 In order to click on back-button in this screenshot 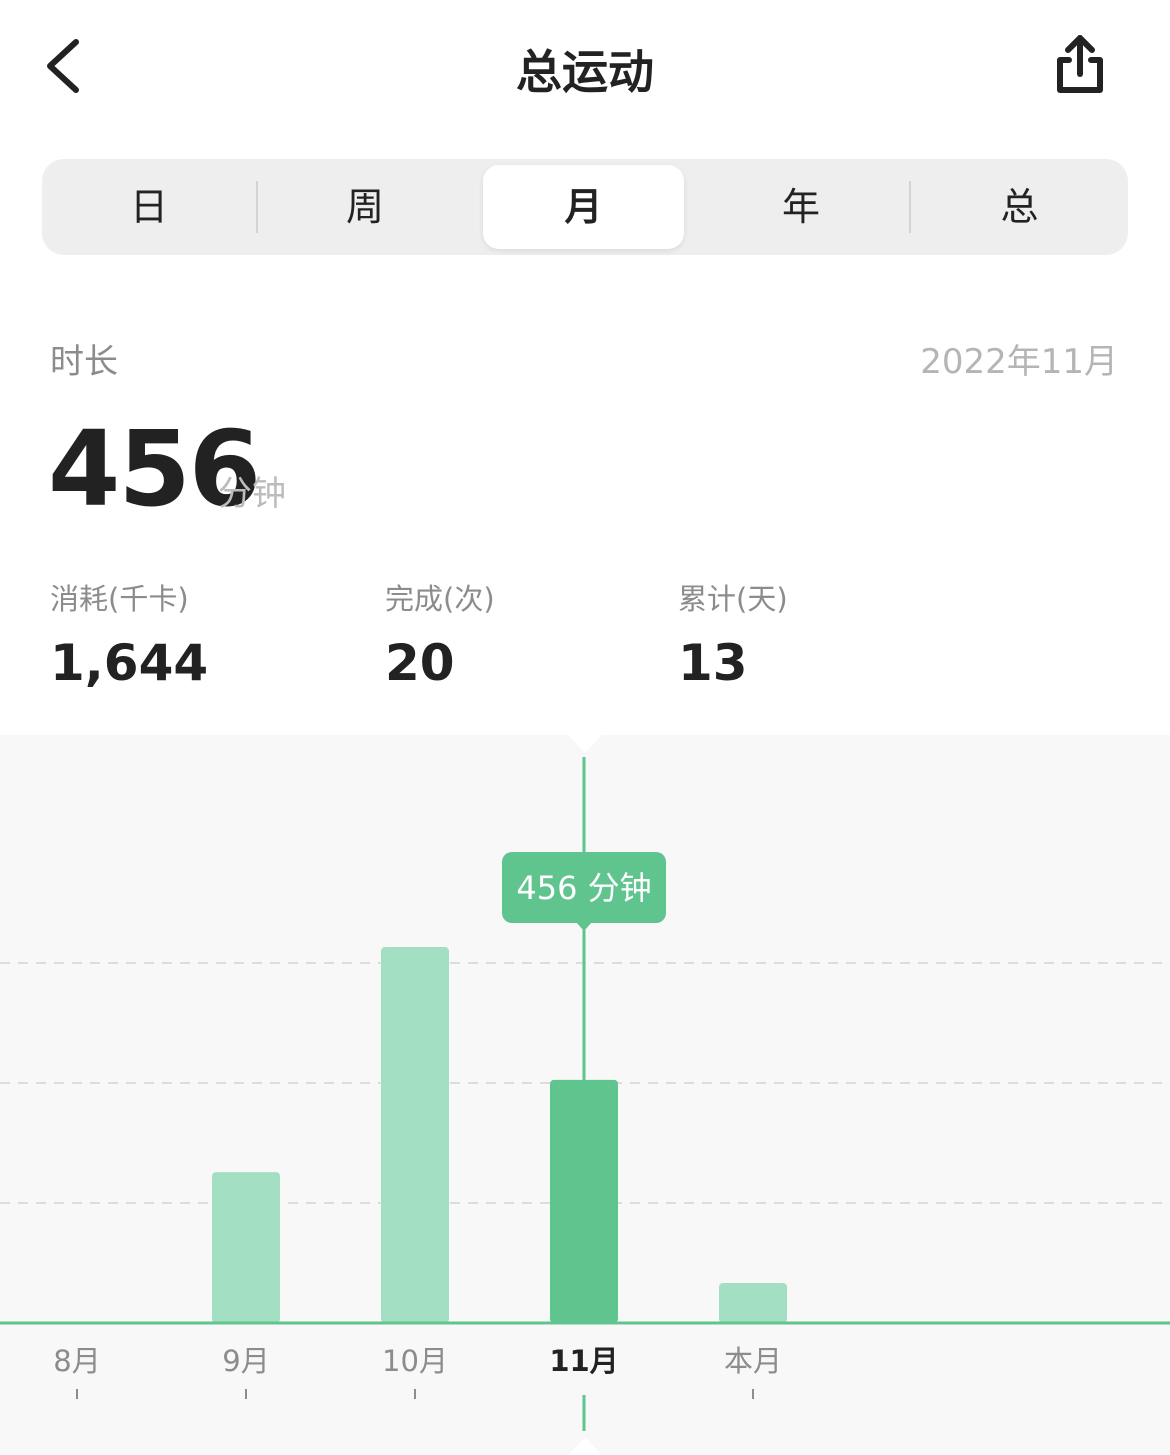, I will do `click(66, 66)`.